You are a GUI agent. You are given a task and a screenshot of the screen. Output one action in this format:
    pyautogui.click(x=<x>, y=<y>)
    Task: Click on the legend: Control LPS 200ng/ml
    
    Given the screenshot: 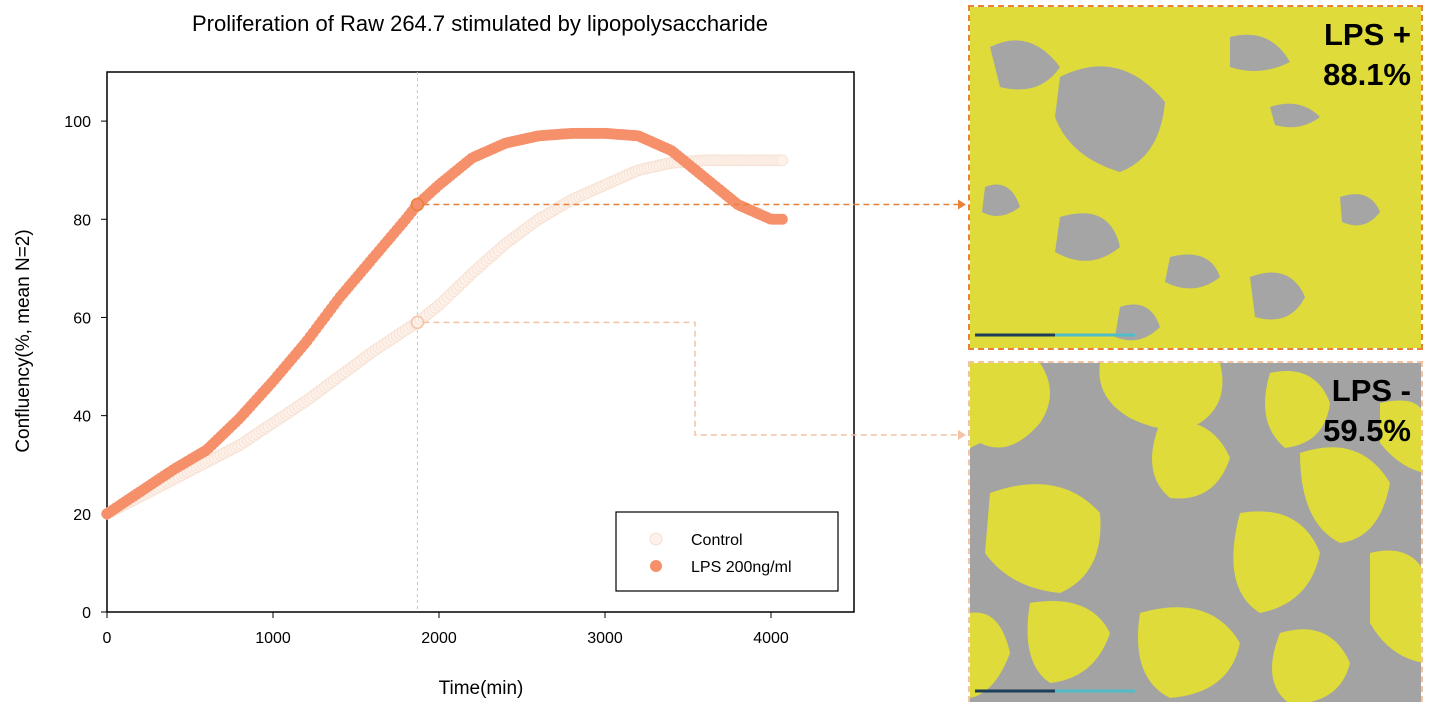 What is the action you would take?
    pyautogui.click(x=727, y=551)
    